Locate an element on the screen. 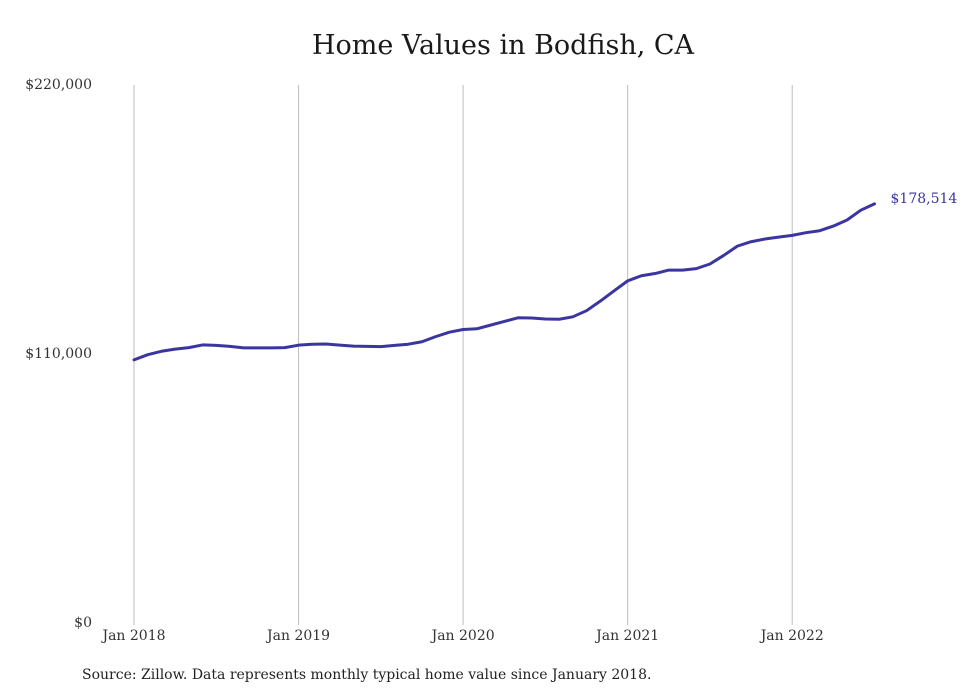 The height and width of the screenshot is (699, 980). x-tick-label: Jan 2022 is located at coordinates (791, 636).